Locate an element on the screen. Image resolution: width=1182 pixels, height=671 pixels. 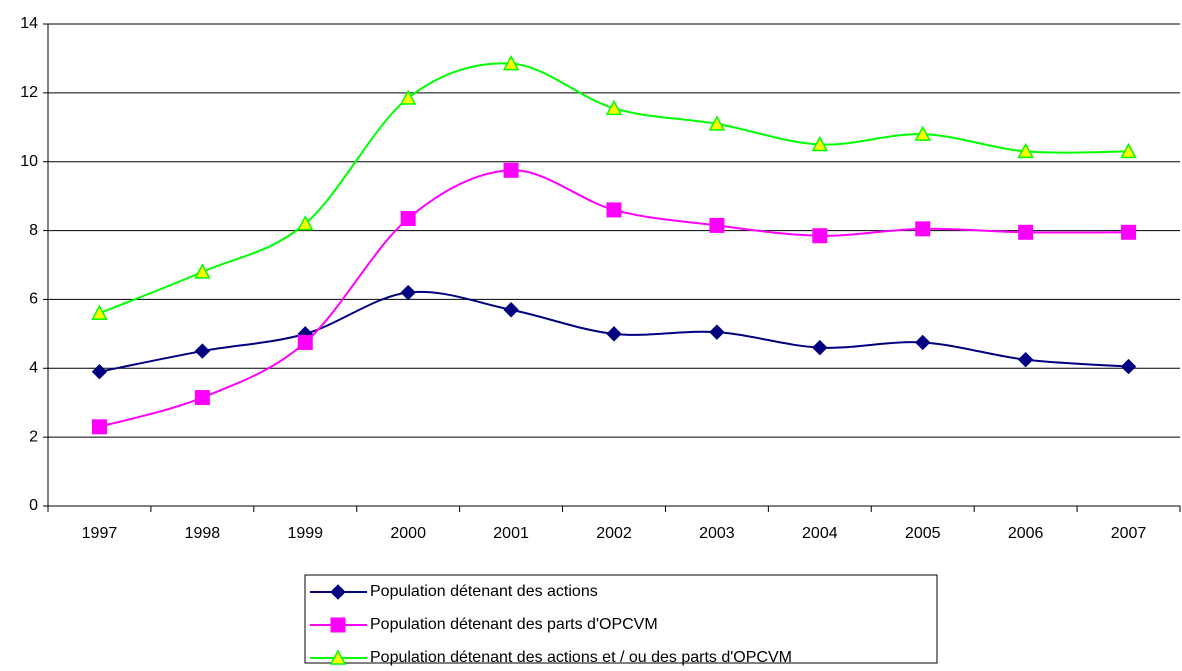
x-tick-label: 2007 is located at coordinates (1129, 533).